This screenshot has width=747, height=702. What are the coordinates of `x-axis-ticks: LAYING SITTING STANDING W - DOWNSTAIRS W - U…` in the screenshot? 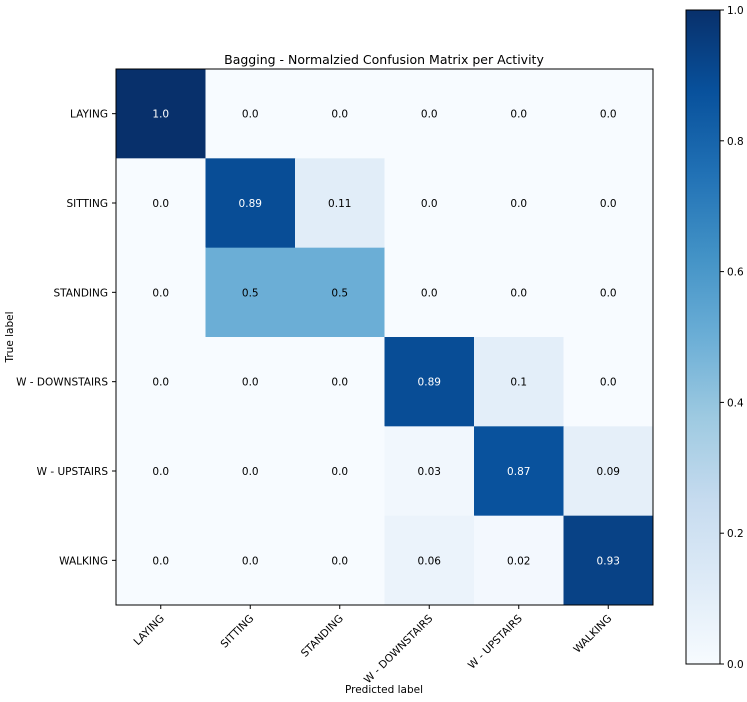 It's located at (373, 645).